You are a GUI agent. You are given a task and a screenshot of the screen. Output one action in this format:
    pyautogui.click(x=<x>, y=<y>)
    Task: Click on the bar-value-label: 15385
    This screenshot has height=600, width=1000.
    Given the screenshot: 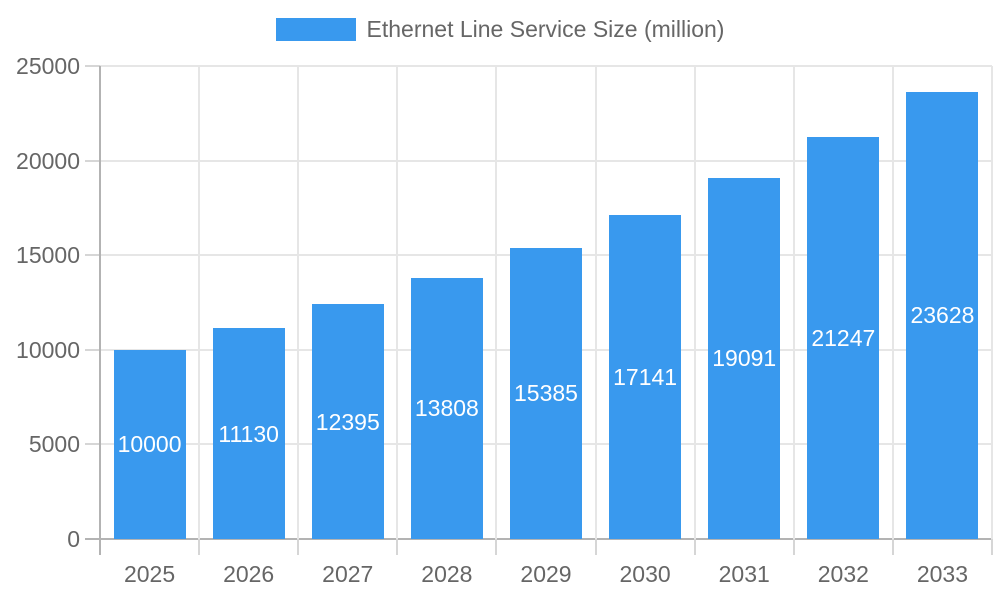 What is the action you would take?
    pyautogui.click(x=546, y=393)
    